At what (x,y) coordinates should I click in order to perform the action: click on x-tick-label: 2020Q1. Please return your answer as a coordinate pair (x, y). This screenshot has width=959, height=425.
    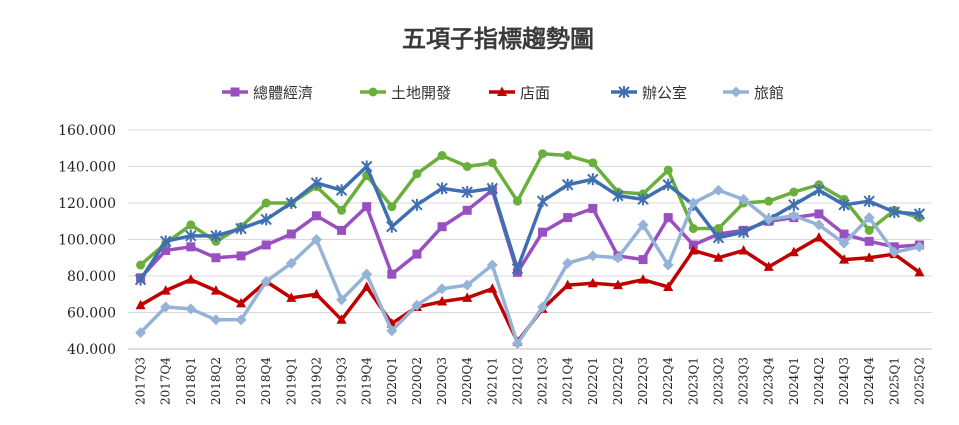
    Looking at the image, I should click on (392, 381).